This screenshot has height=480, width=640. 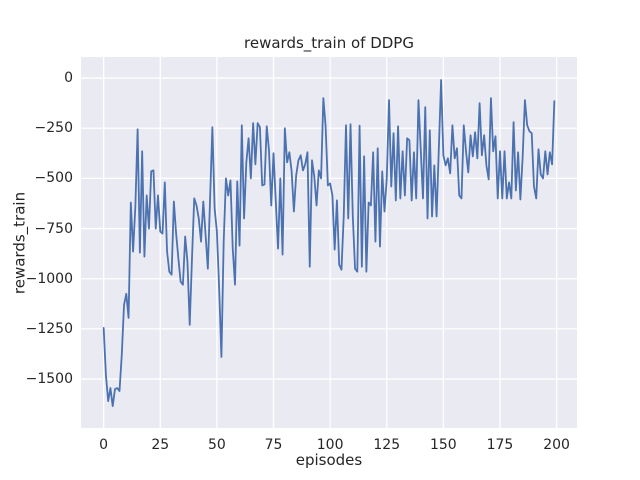 I want to click on x-tick-label: 25, so click(x=160, y=445).